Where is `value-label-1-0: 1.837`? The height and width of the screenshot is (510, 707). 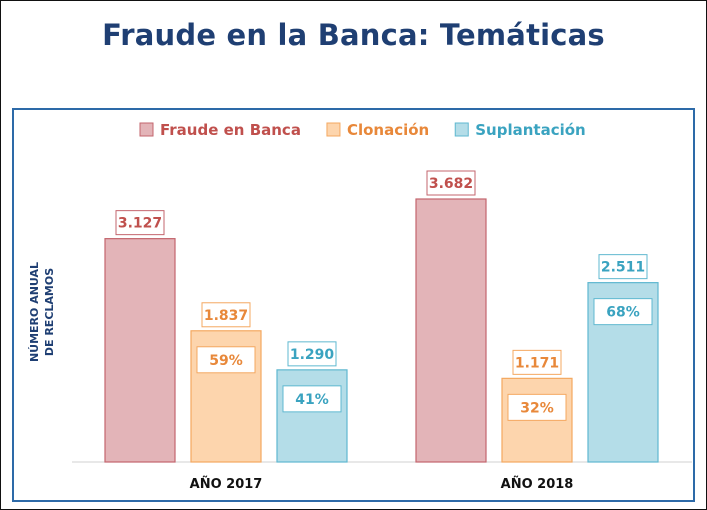
value-label-1-0: 1.837 is located at coordinates (226, 316).